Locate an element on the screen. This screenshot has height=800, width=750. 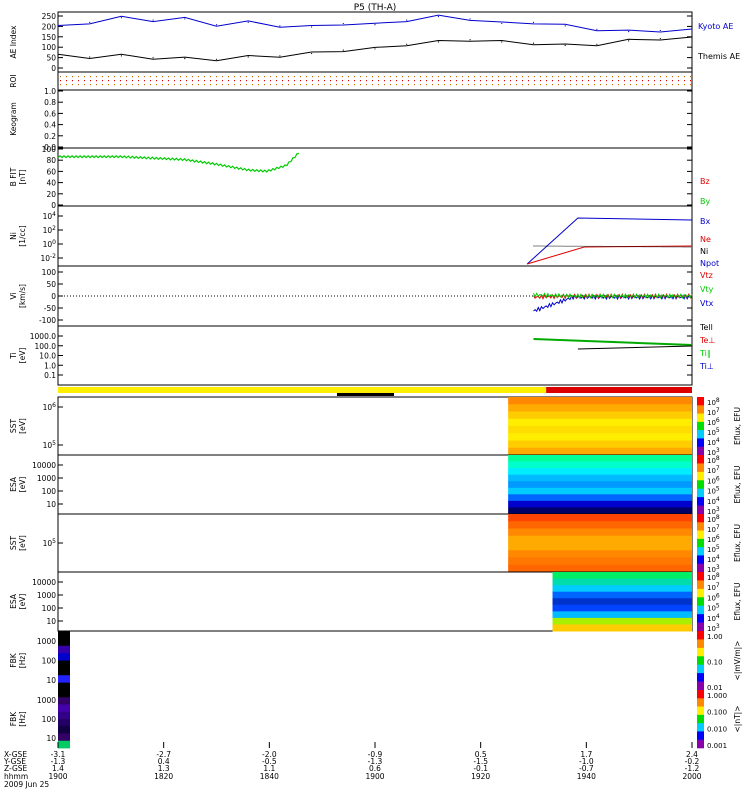
x-tick-label: -2.7 is located at coordinates (163, 754).